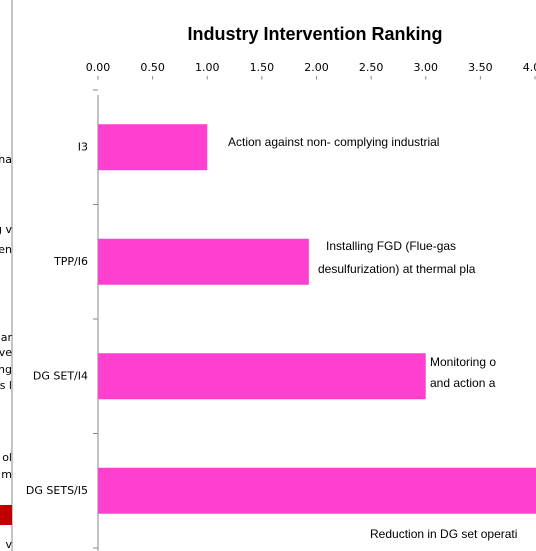  I want to click on x-tick-label: 1.50, so click(262, 67).